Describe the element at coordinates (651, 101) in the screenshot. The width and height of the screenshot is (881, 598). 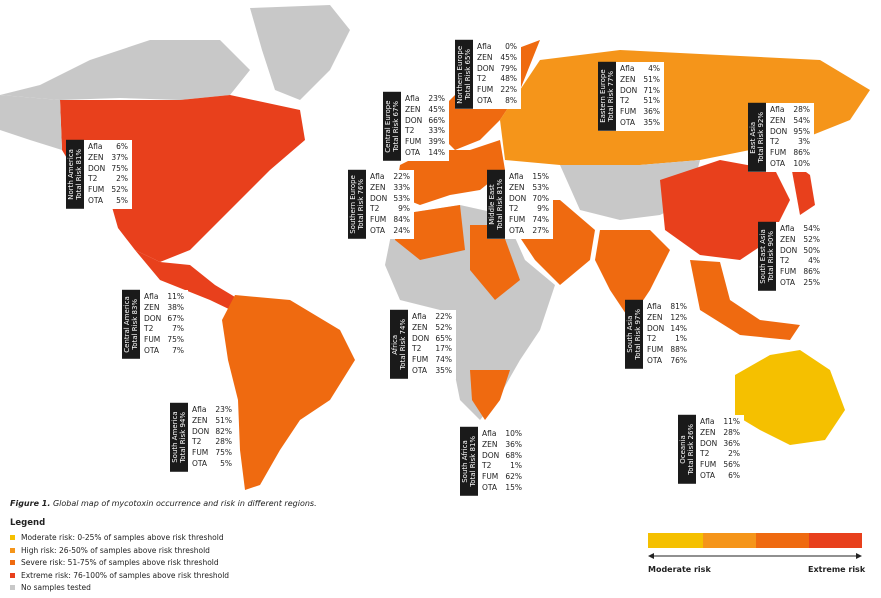
I see `toxin-value: 51%` at that location.